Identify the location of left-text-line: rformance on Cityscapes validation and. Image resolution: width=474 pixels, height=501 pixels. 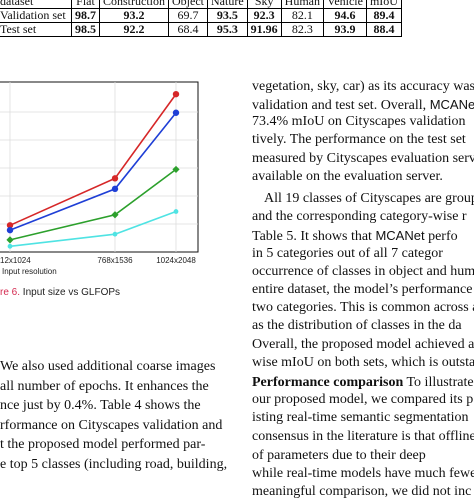
(111, 425).